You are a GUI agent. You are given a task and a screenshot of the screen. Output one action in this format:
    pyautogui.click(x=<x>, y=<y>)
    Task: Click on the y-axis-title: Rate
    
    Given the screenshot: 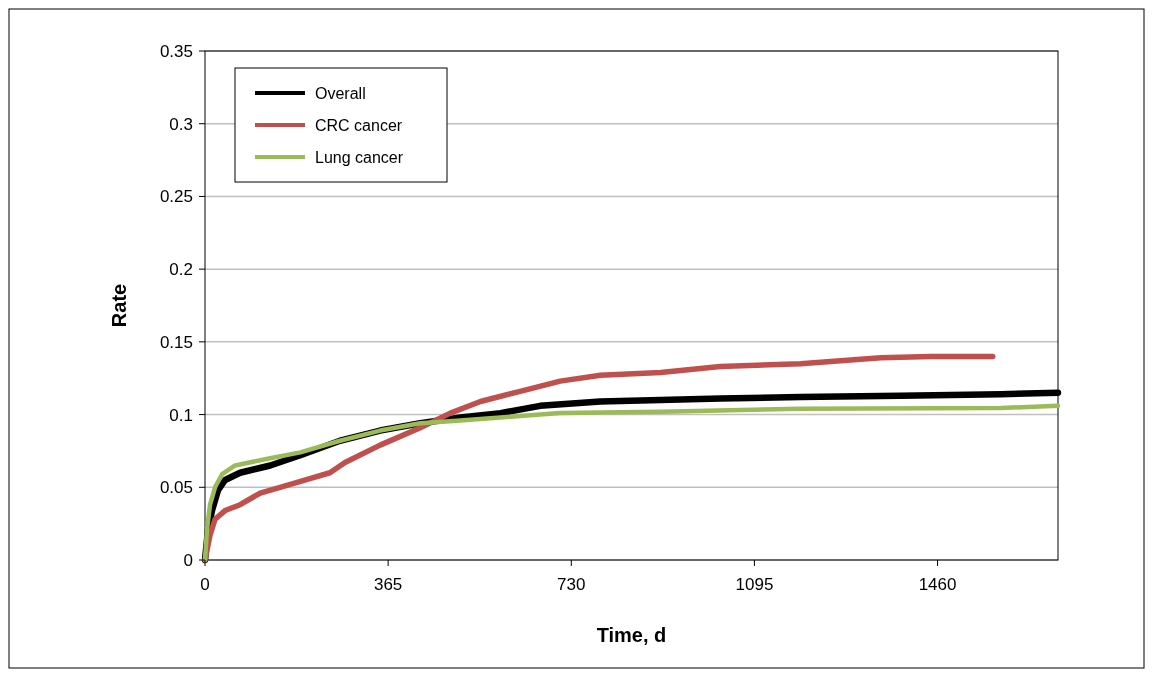 What is the action you would take?
    pyautogui.click(x=119, y=305)
    